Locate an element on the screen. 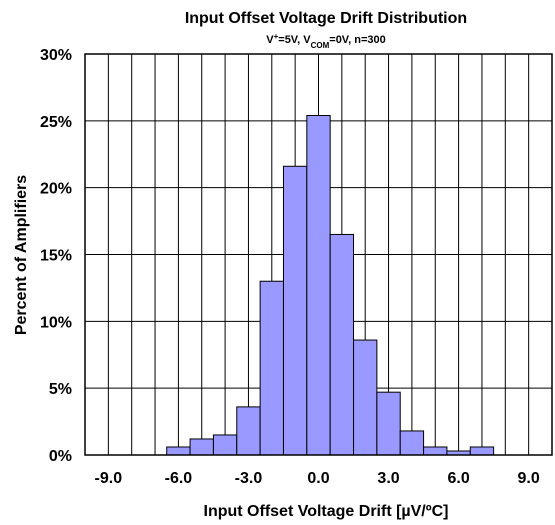 The height and width of the screenshot is (525, 555). y-tick-label: 0% is located at coordinates (60, 456).